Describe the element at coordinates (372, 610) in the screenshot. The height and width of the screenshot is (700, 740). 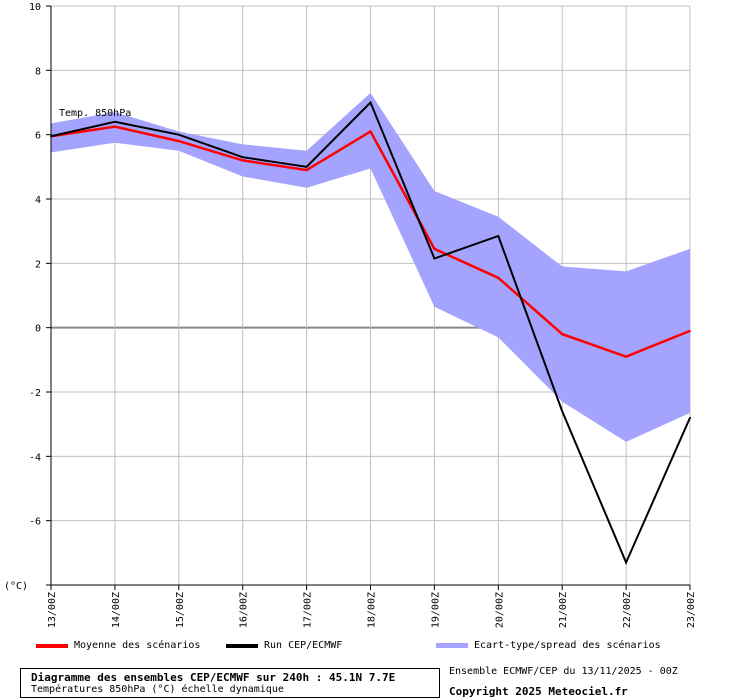
I see `x-tick-label: 18/00Z` at that location.